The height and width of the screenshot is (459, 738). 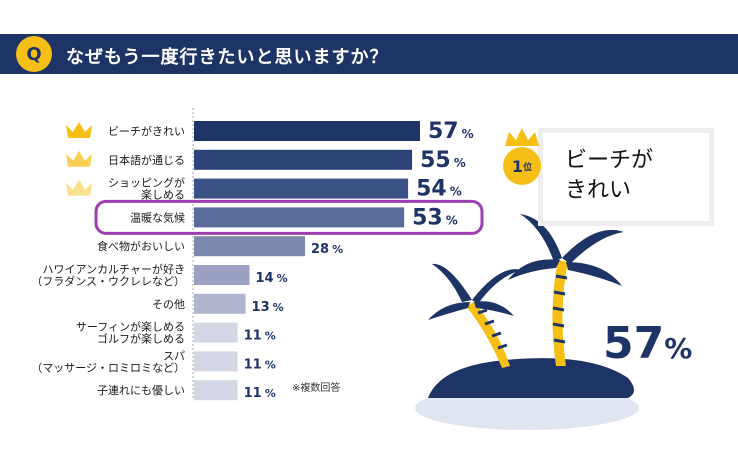 What do you see at coordinates (108, 361) in the screenshot?
I see `category-label: スパ（マッサージ・ロミロミなど）` at bounding box center [108, 361].